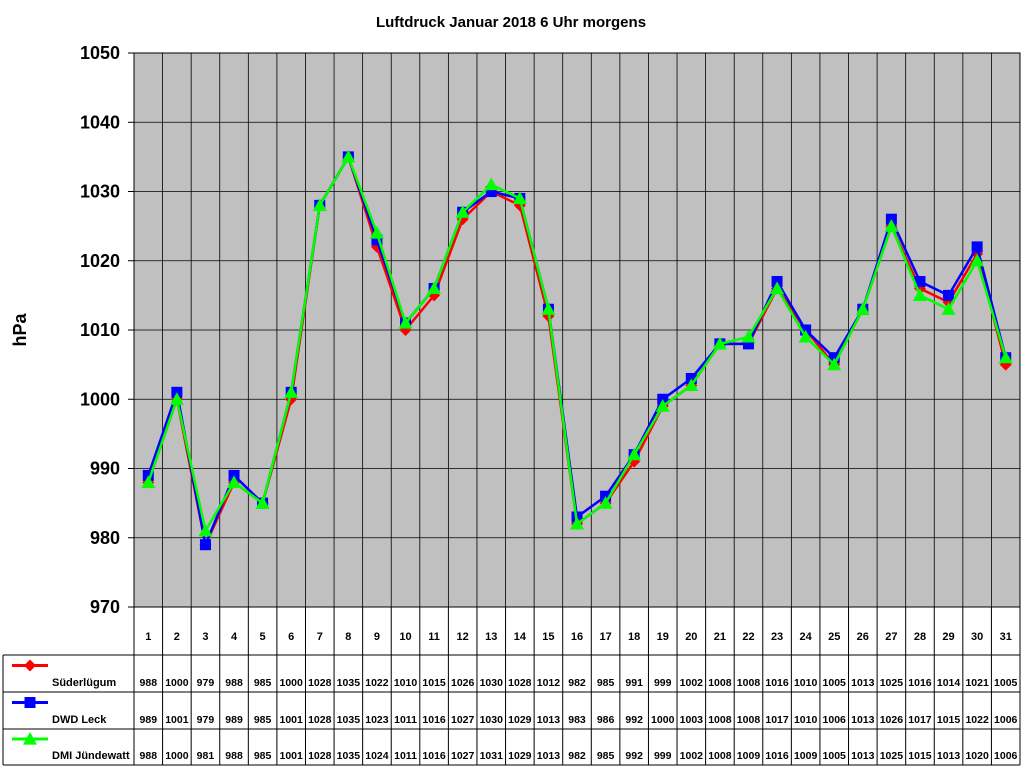 This screenshot has height=768, width=1024. What do you see at coordinates (977, 720) in the screenshot?
I see `table-value: 1022` at bounding box center [977, 720].